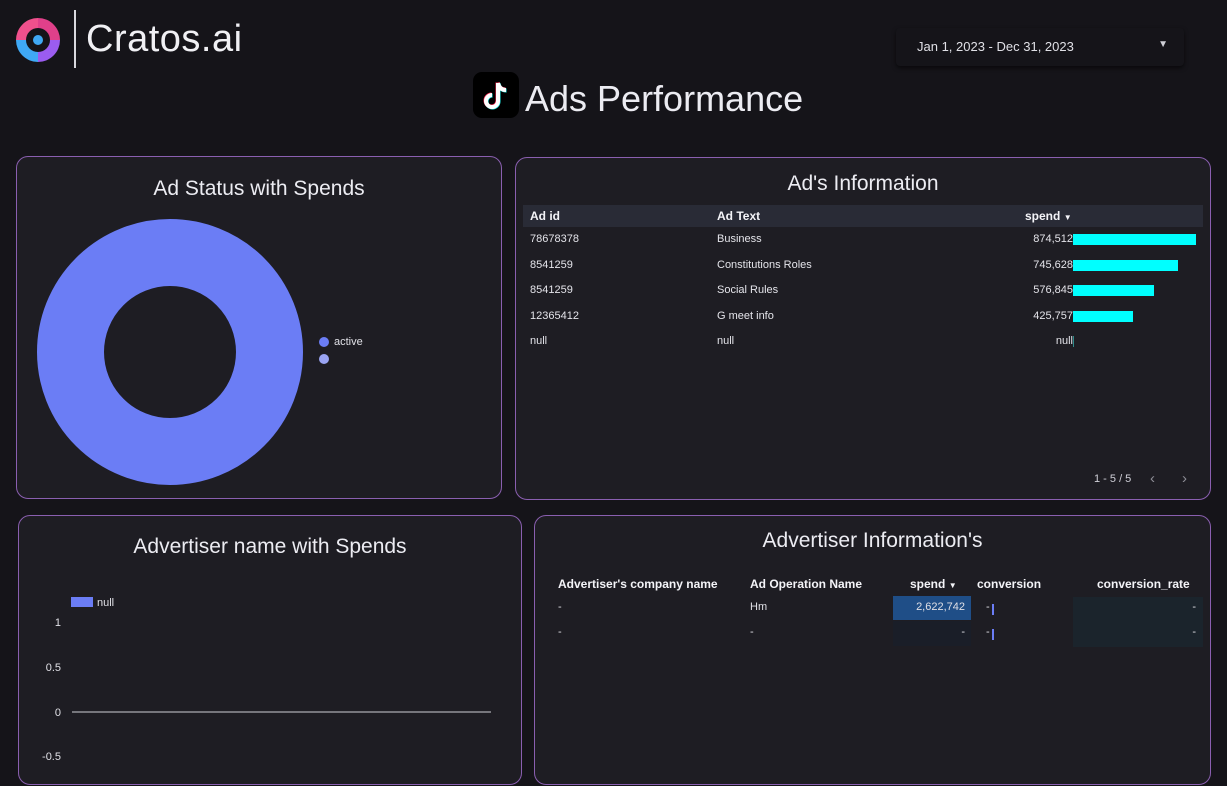 This screenshot has width=1227, height=786. Describe the element at coordinates (1152, 478) in the screenshot. I see `chevron-left-icon: ‹` at that location.